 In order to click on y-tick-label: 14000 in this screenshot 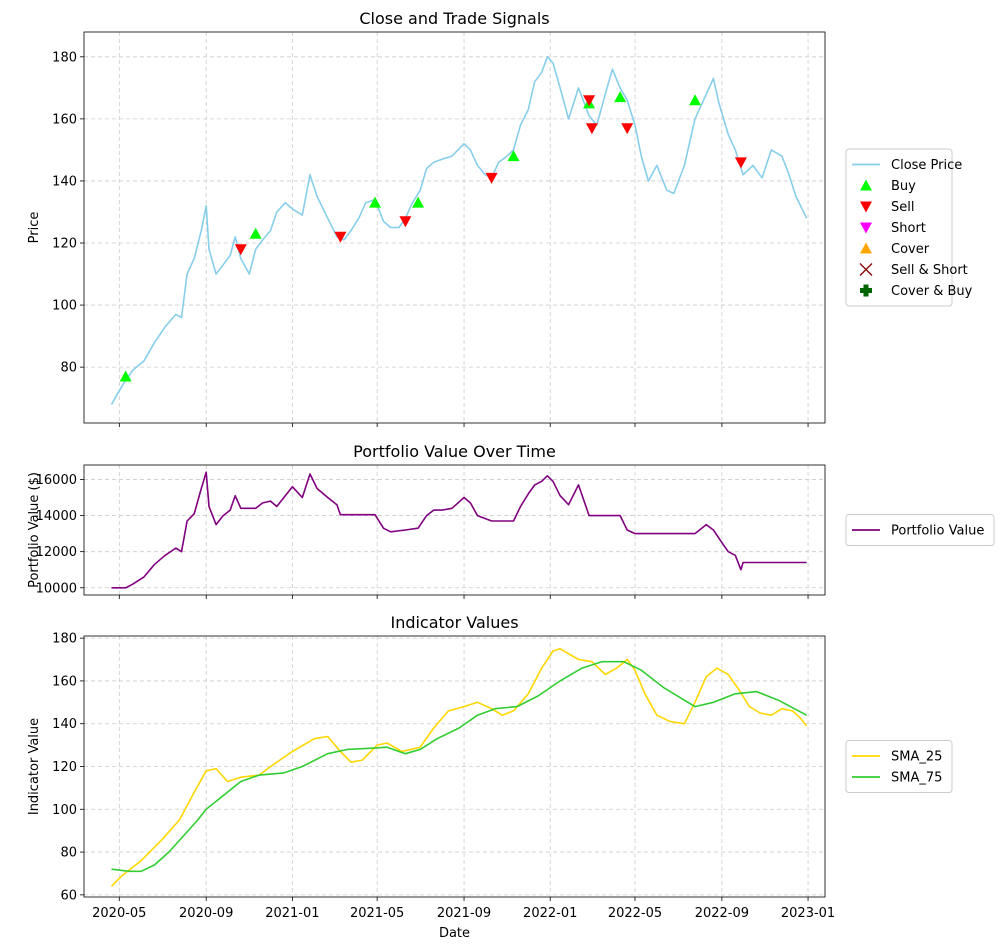, I will do `click(56, 516)`.